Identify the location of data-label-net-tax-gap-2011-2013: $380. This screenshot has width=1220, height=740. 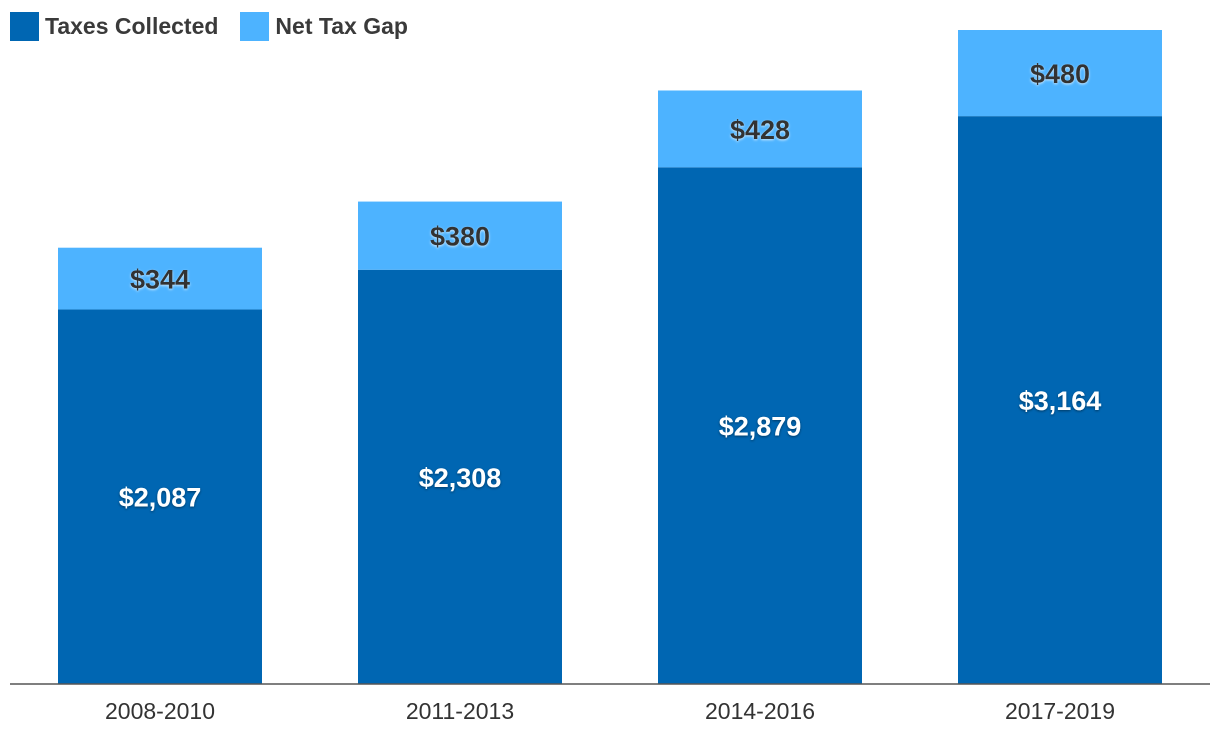
(460, 237).